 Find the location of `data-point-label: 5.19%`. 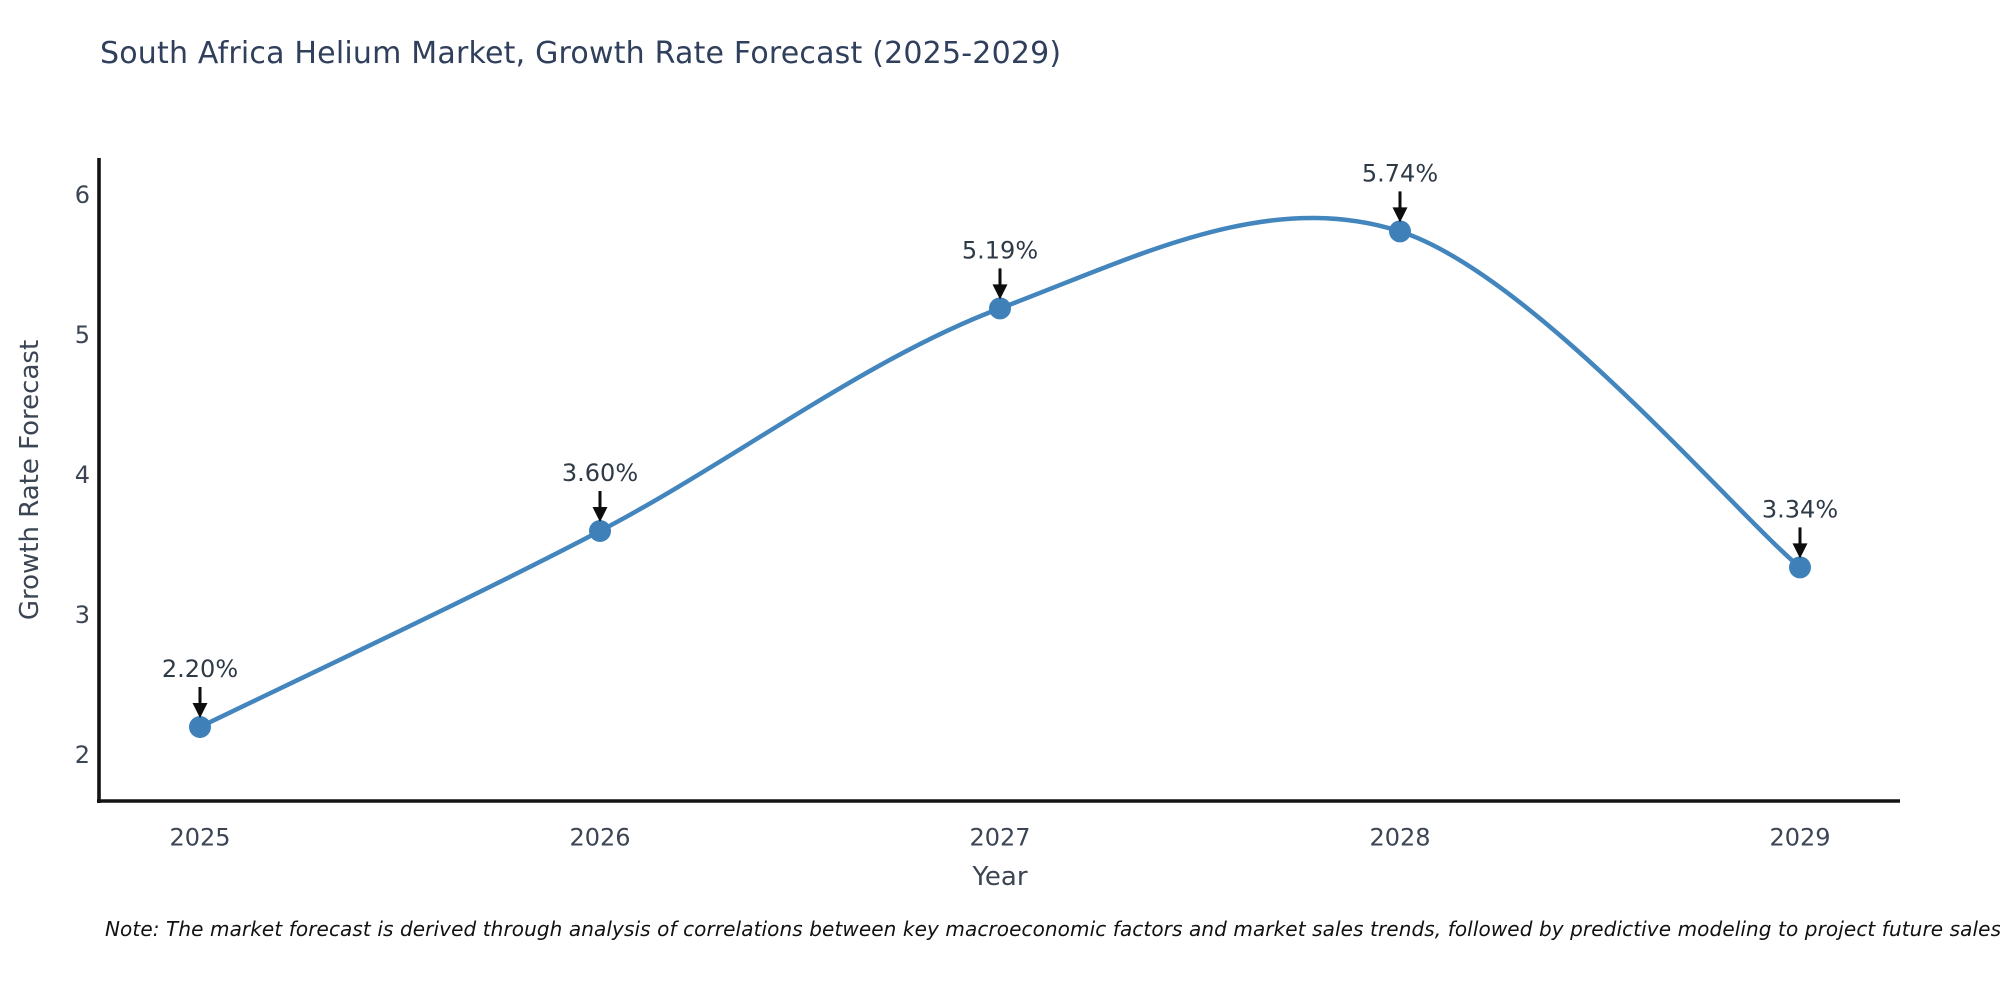

data-point-label: 5.19% is located at coordinates (1000, 250).